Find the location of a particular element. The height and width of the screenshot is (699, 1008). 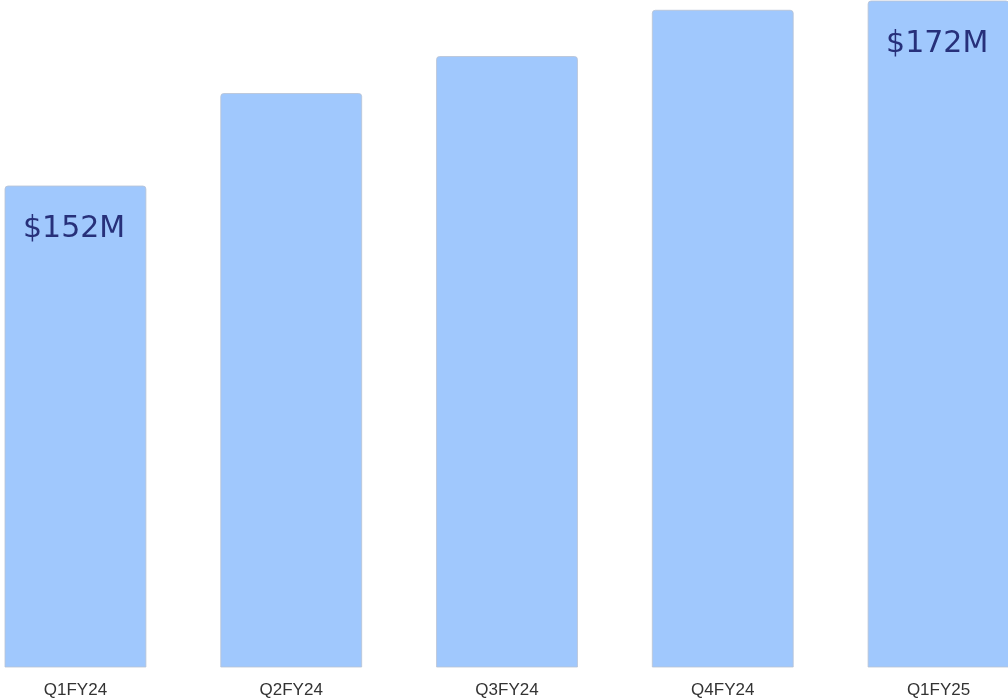

x-tick-label: Q4FY24 is located at coordinates (723, 689).